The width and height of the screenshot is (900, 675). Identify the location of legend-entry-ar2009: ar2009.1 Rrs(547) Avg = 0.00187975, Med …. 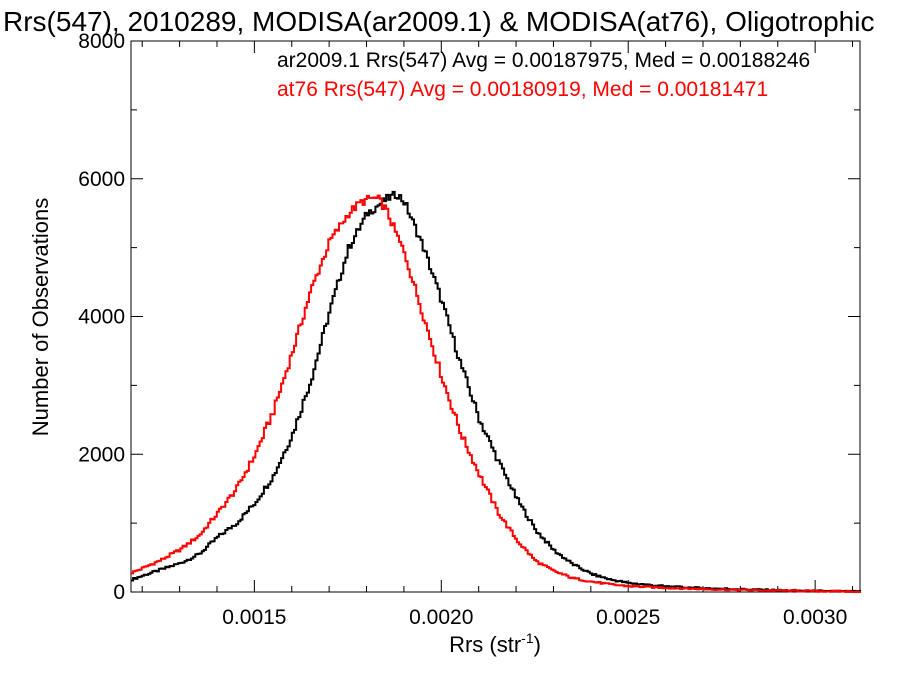
(543, 60).